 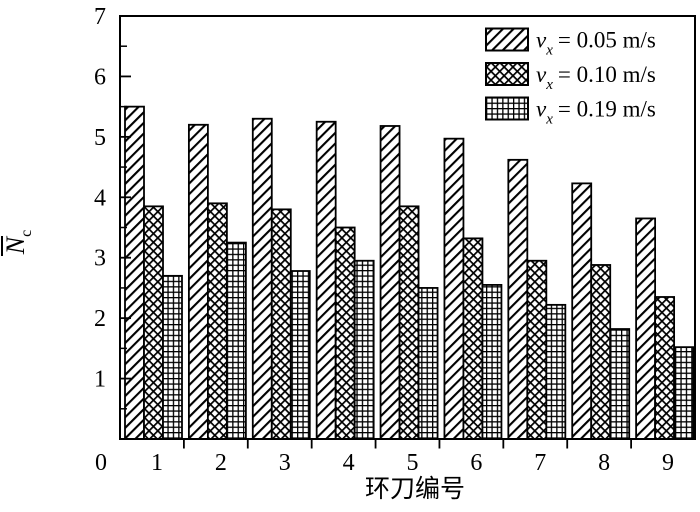 I want to click on y-axis-title: Nc, so click(x=18, y=243).